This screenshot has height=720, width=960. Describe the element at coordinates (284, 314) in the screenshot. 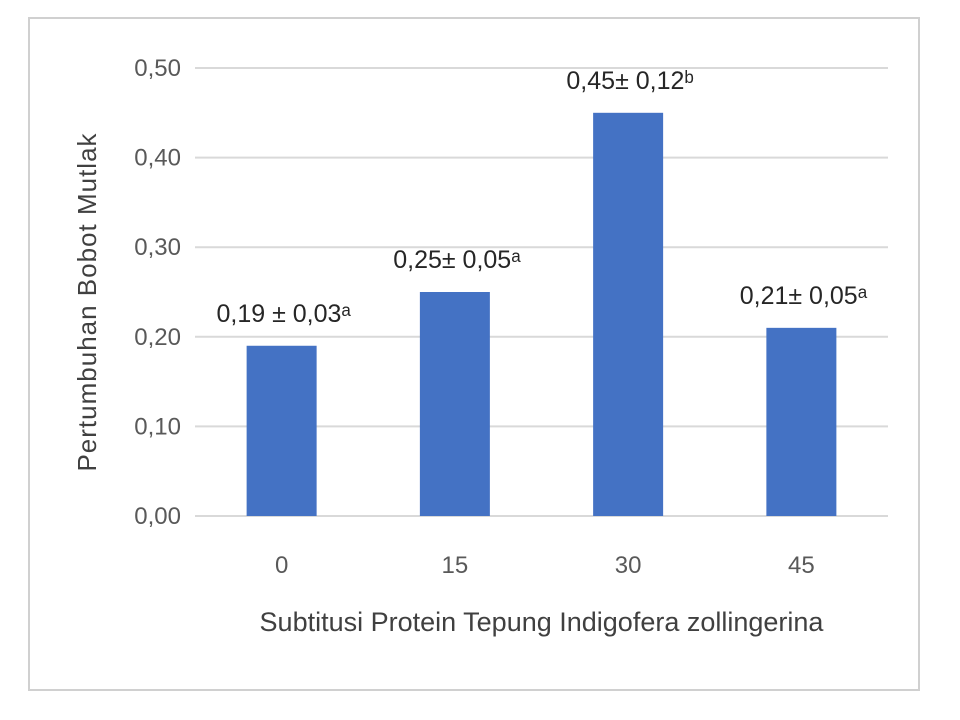

I see `data-label: 0,19 ± 0,03ᵃ` at that location.